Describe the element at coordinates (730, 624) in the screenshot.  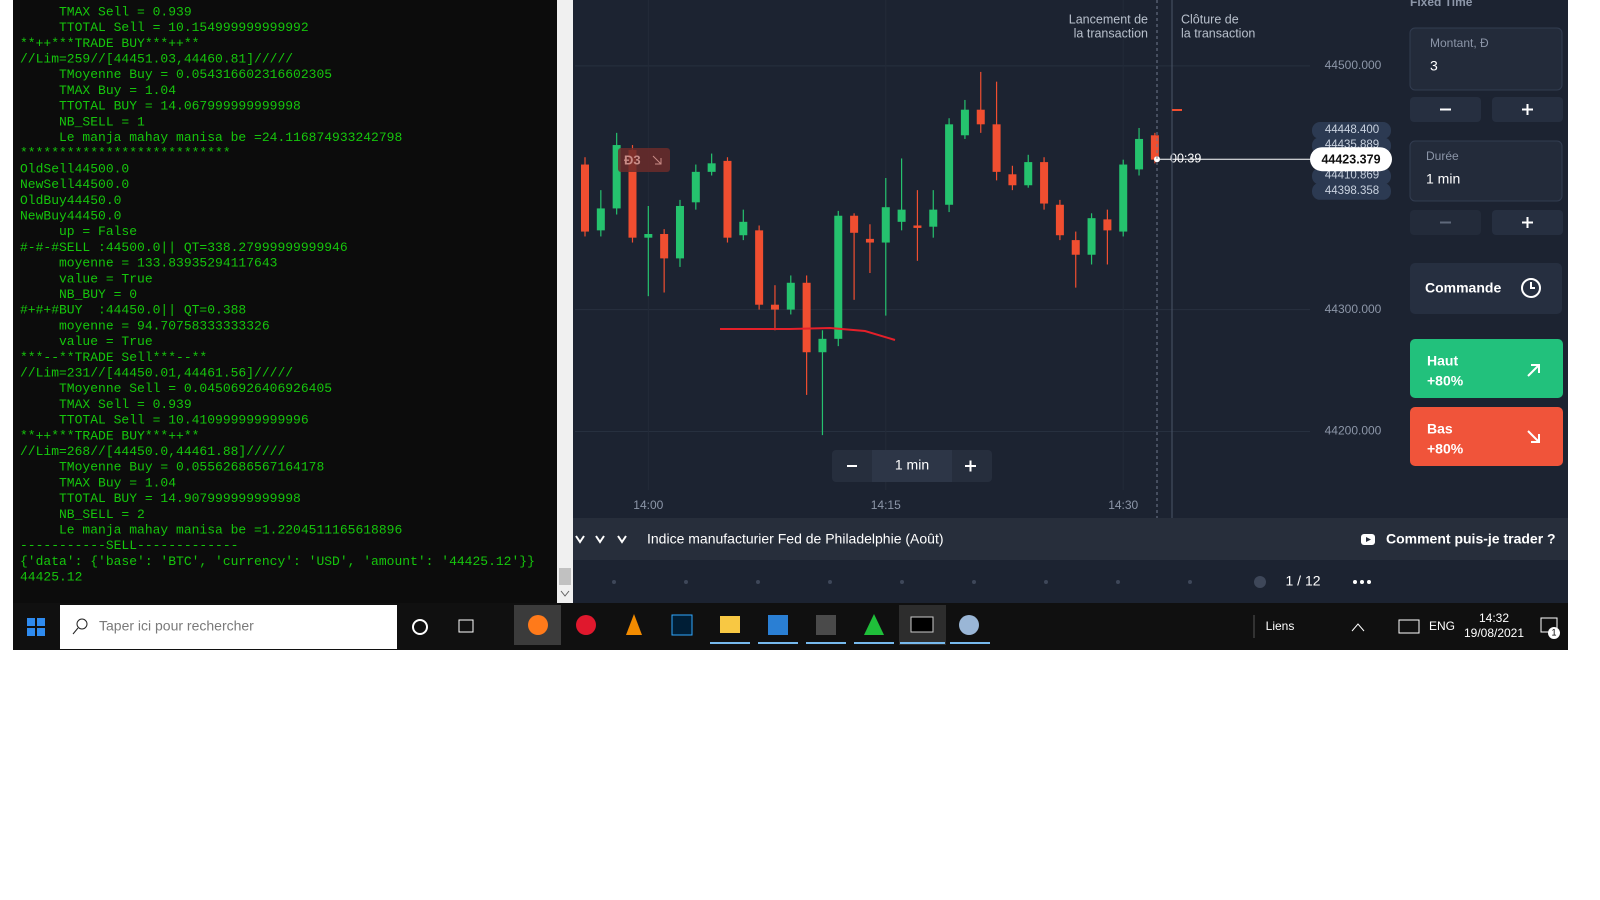
I see `explorer-icon` at that location.